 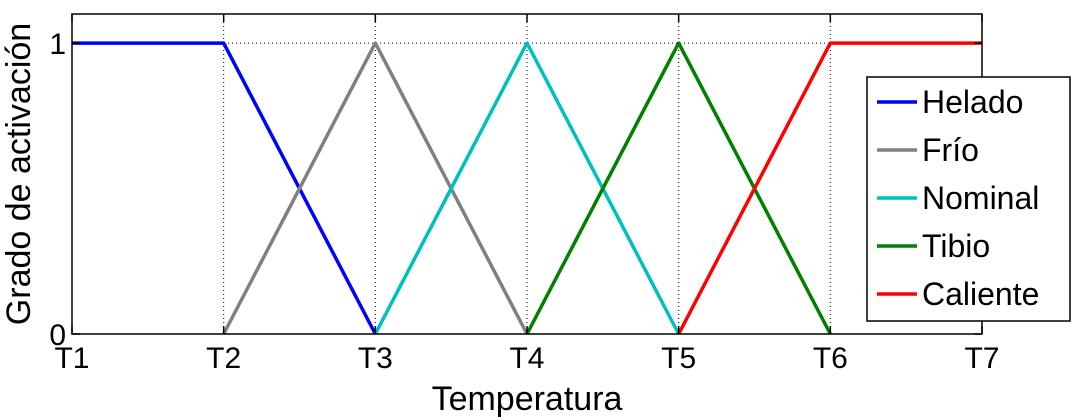 I want to click on y-axis-label: Grado de activación, so click(x=19, y=174).